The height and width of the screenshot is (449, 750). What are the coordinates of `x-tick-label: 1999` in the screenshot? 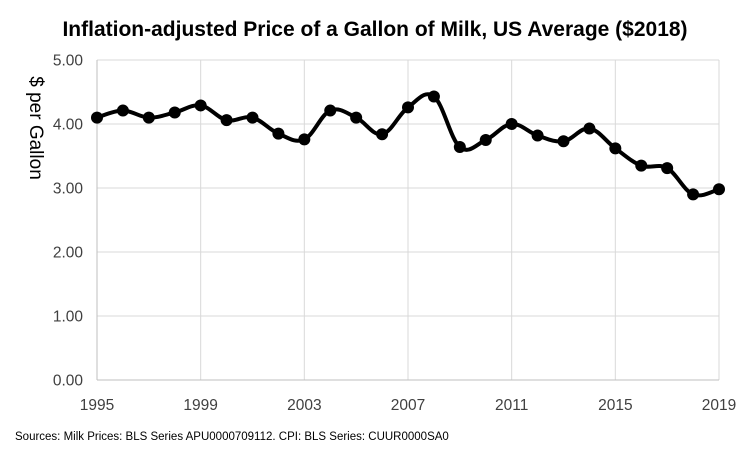 It's located at (200, 405).